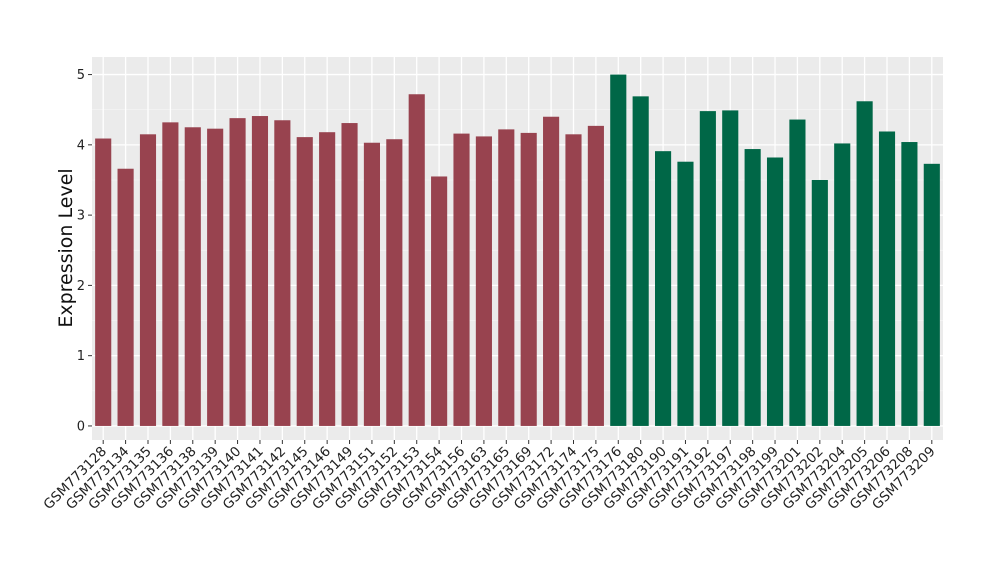 This screenshot has height=580, width=1000. What do you see at coordinates (81, 75) in the screenshot?
I see `y-tick-label: 5` at bounding box center [81, 75].